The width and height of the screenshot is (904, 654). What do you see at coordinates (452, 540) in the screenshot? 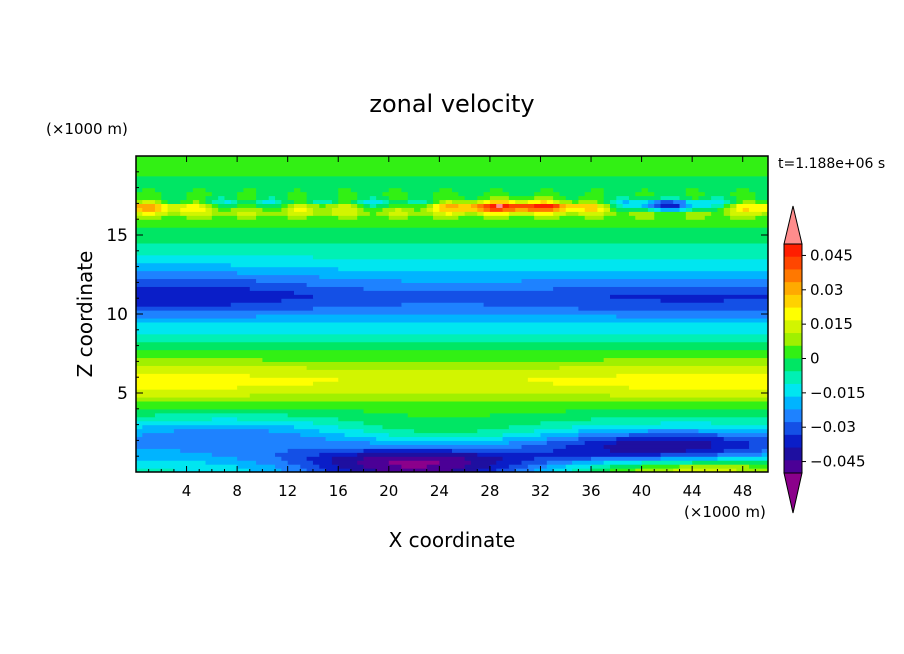
I see `x-axis-label: X coordinate` at bounding box center [452, 540].